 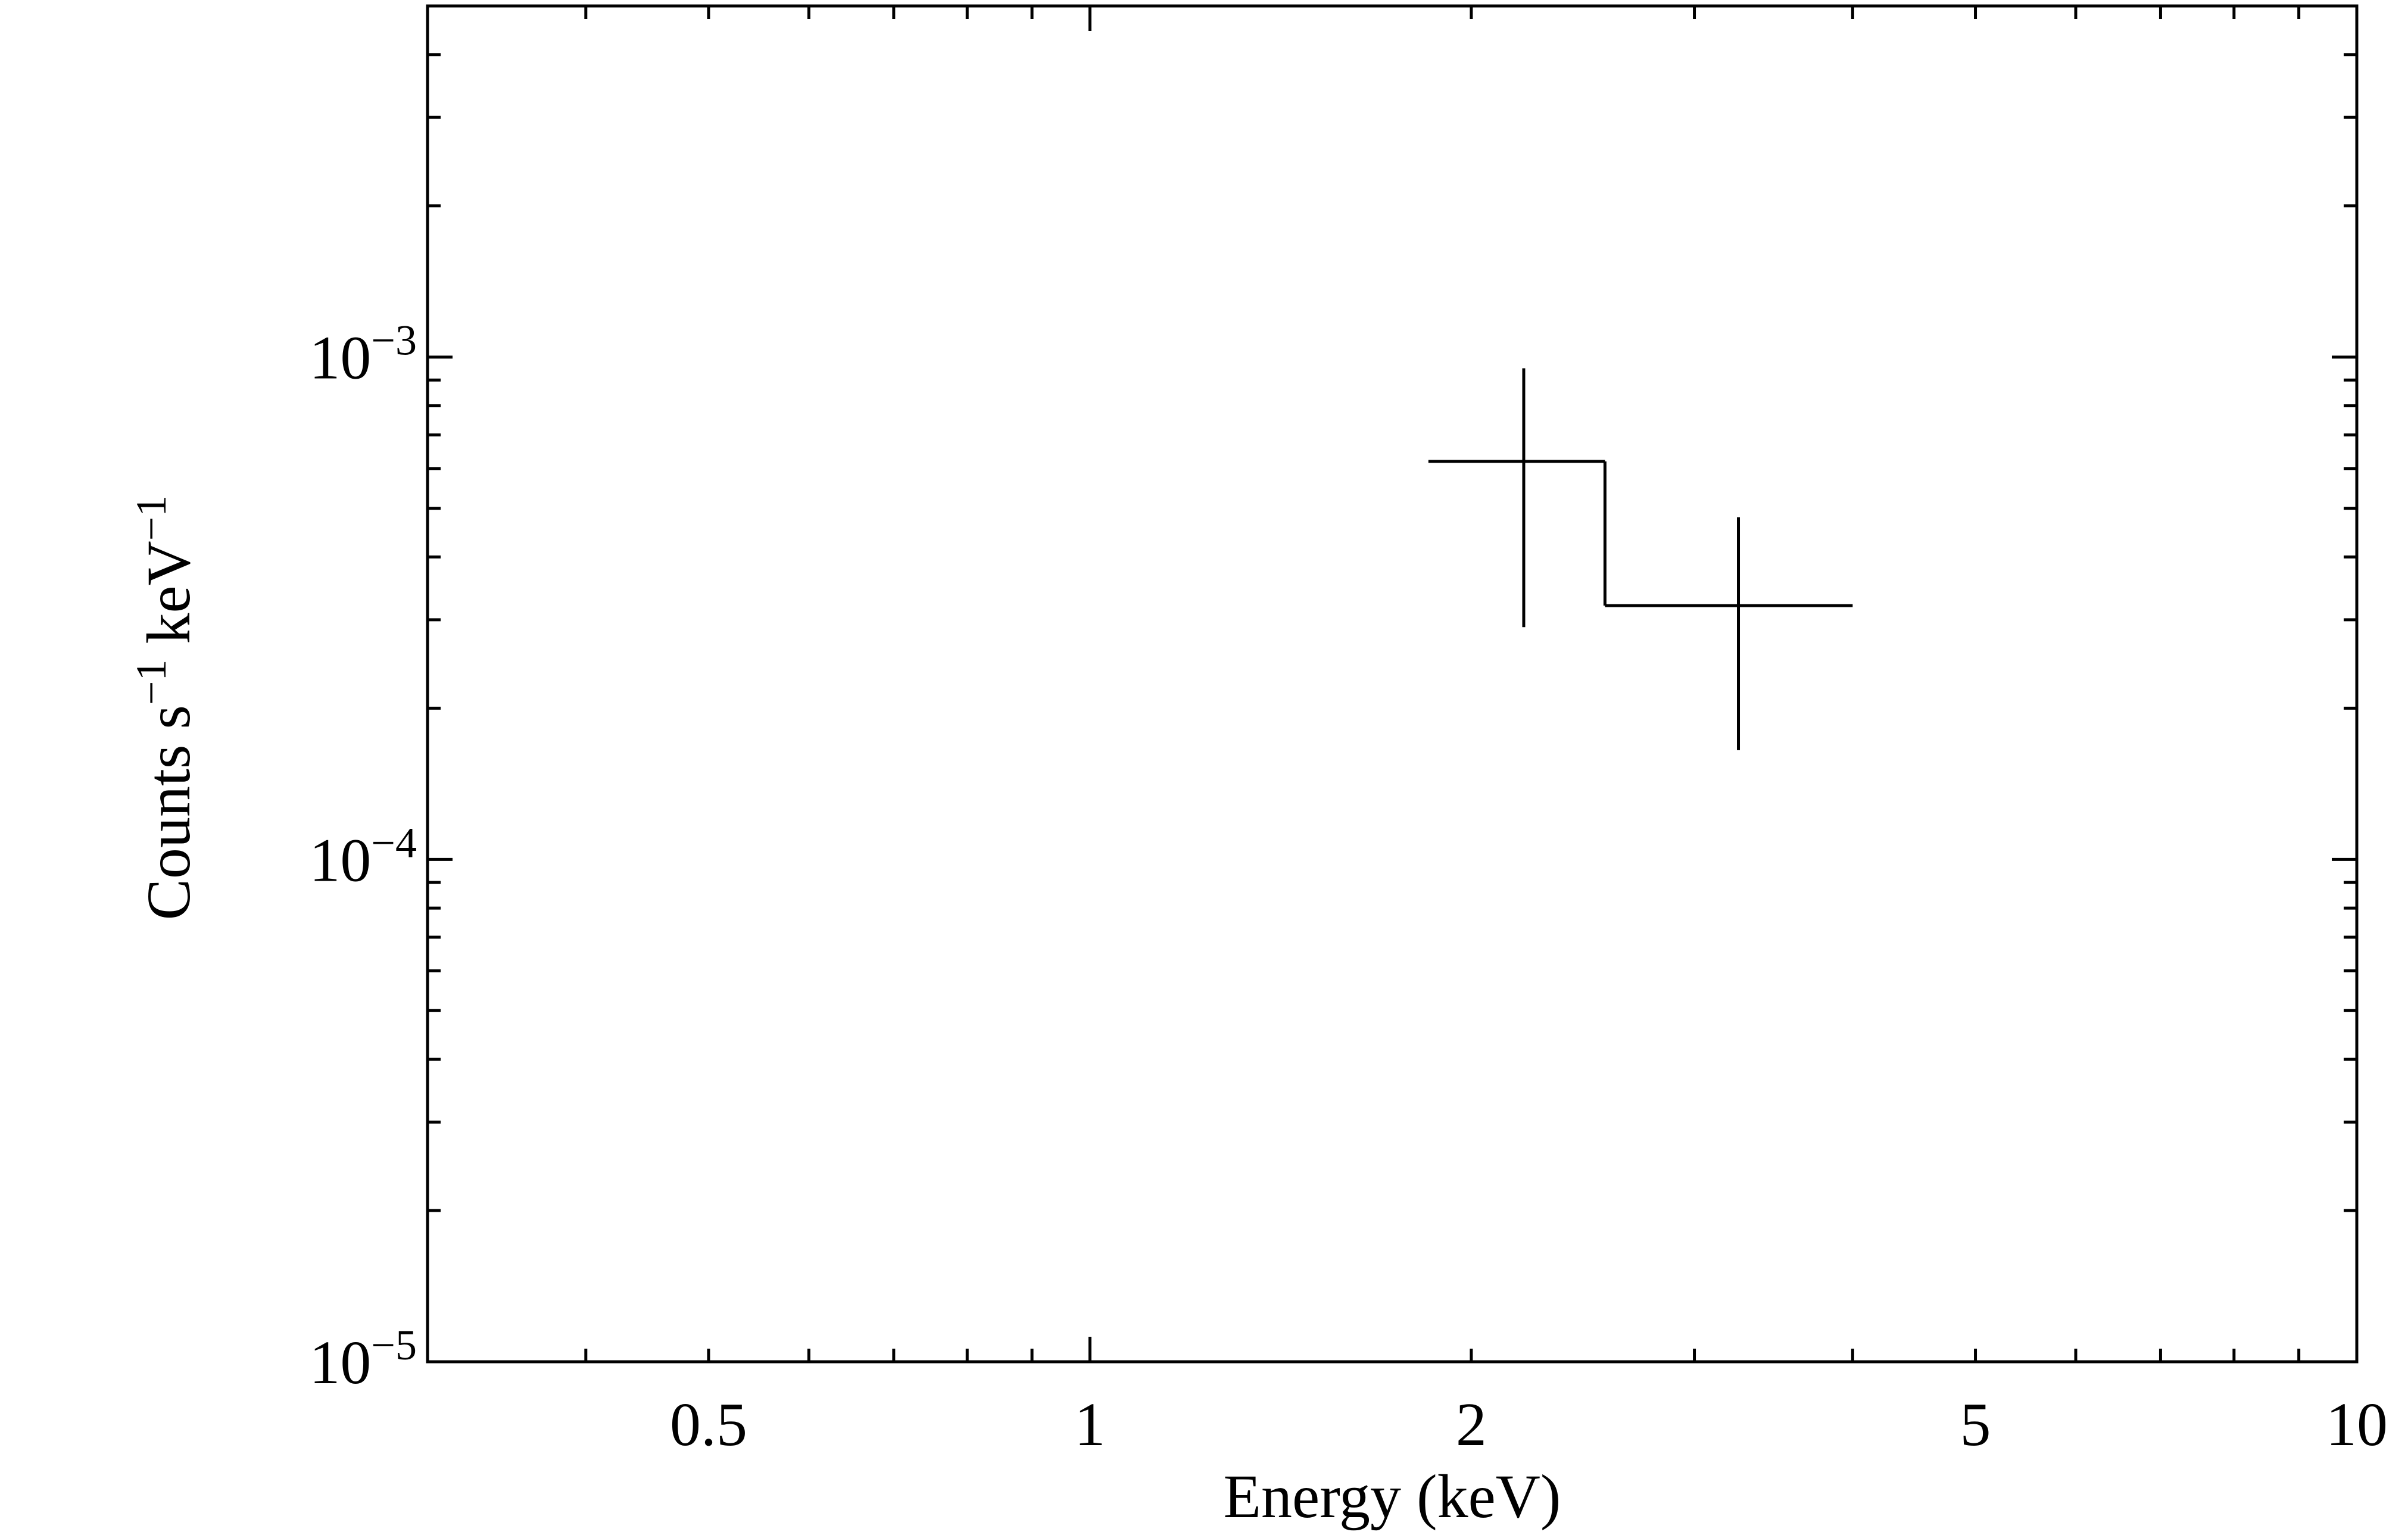 I want to click on y-tick-labels: 10⁻⁵ 10⁻⁴ 10⁻³, so click(x=363, y=857).